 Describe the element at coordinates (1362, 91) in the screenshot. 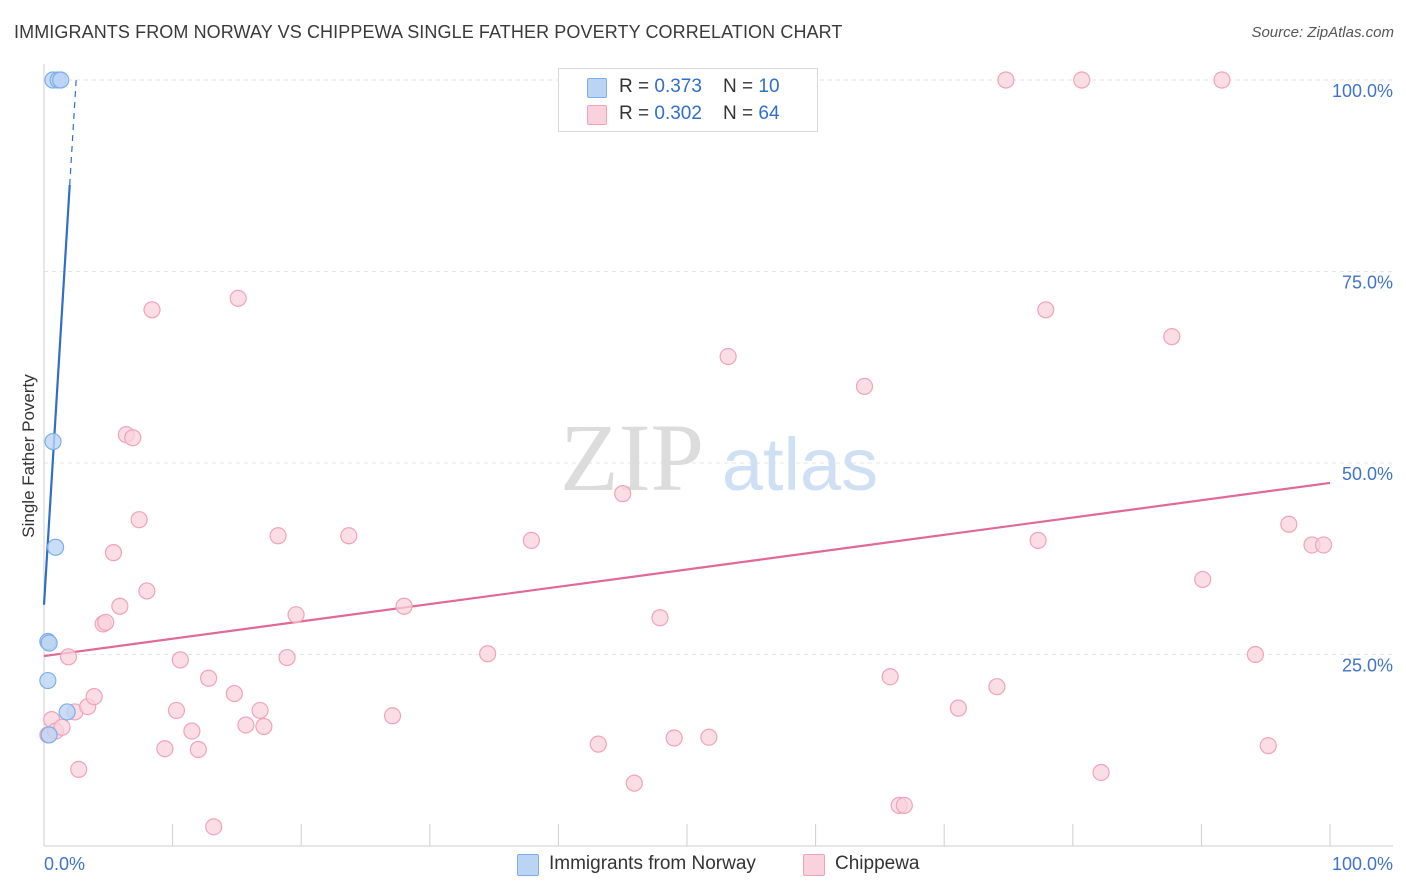

I see `y-tick-label: 100.0%` at that location.